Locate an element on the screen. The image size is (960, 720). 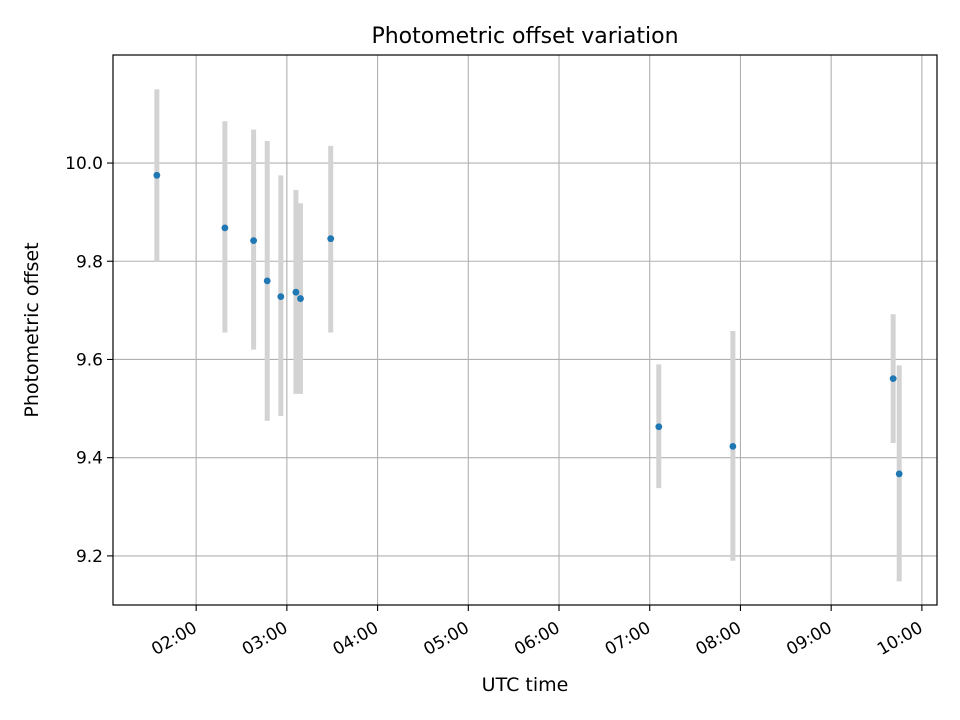
y-axis: 9.2 9.4 9.6 9.8 10.0 is located at coordinates (89, 360).